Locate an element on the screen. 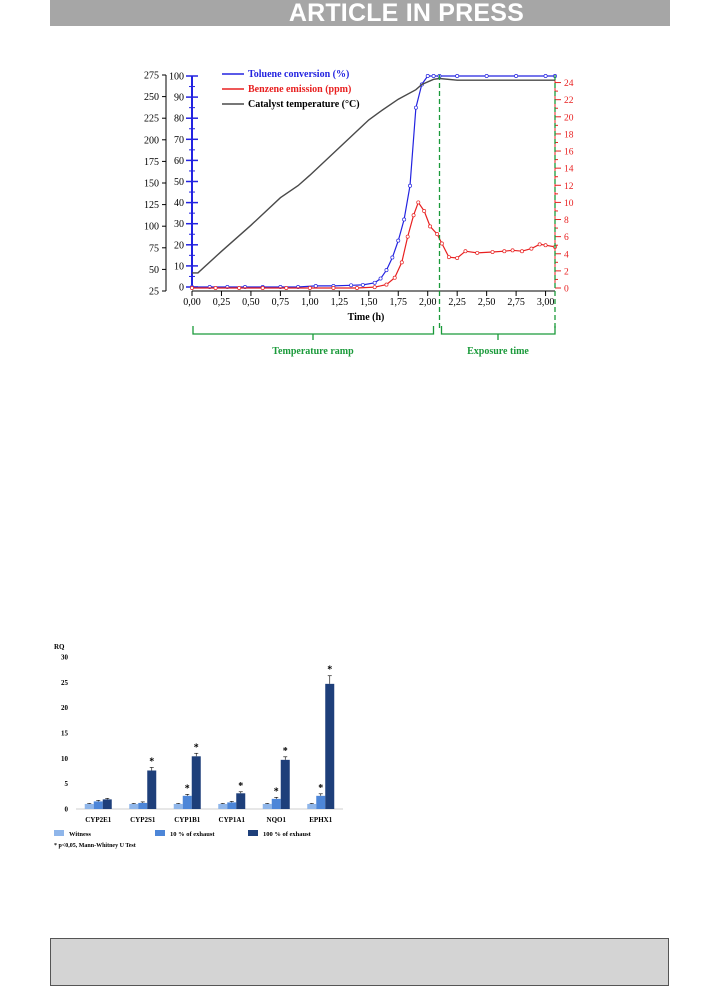 The image size is (725, 989). time-tick-label: 2,50 is located at coordinates (487, 302).